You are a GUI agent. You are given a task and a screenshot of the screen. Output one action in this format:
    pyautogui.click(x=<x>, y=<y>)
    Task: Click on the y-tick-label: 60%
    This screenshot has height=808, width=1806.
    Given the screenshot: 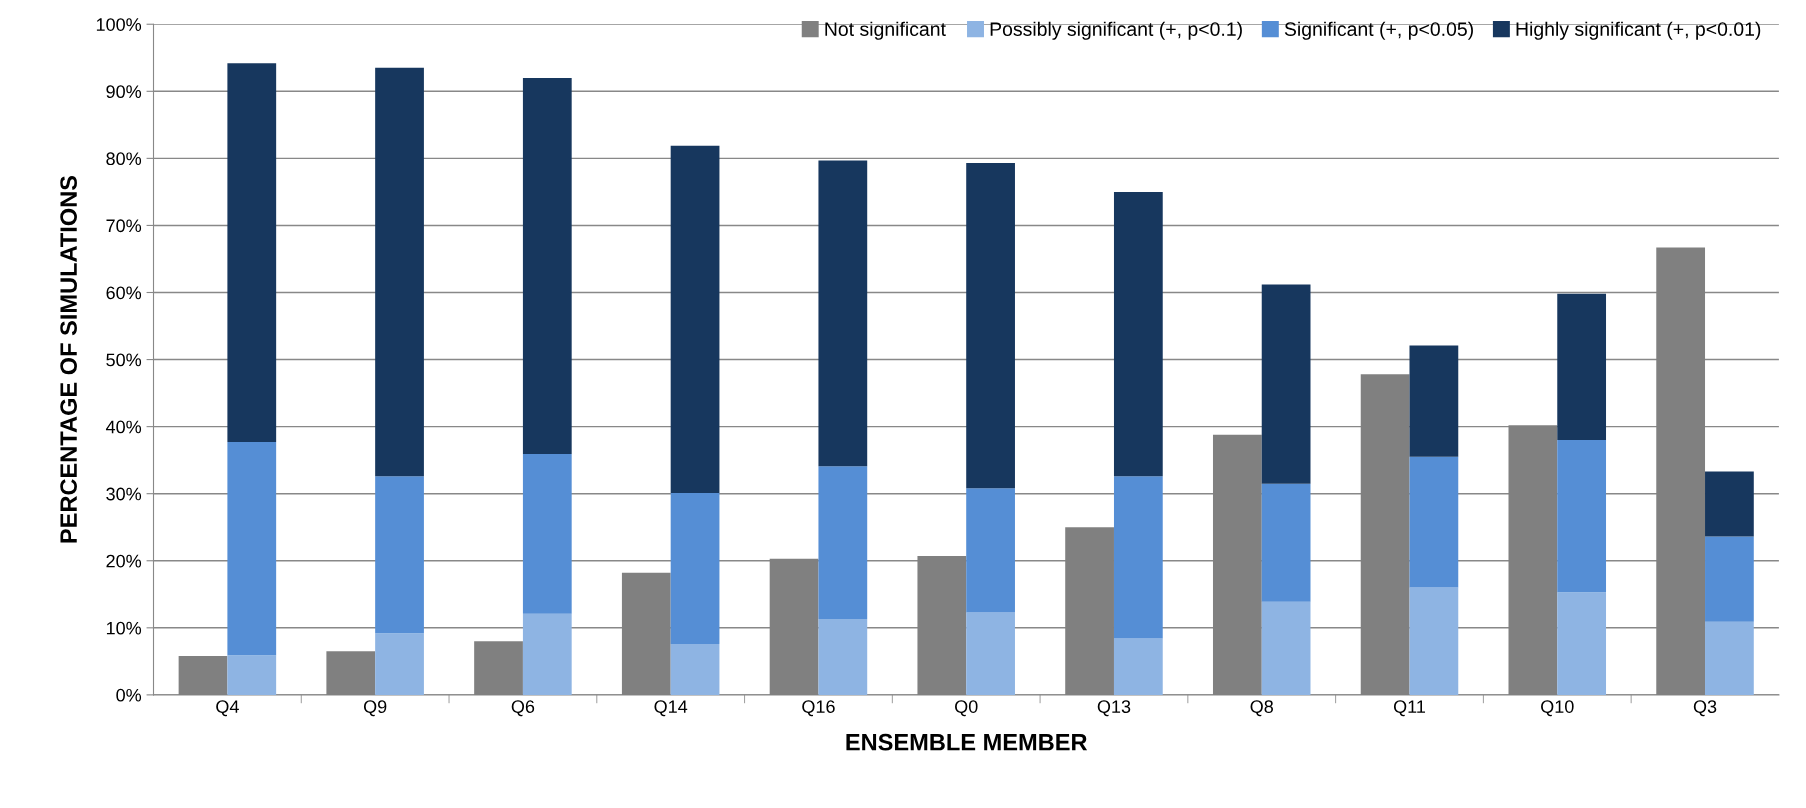 What is the action you would take?
    pyautogui.click(x=124, y=293)
    